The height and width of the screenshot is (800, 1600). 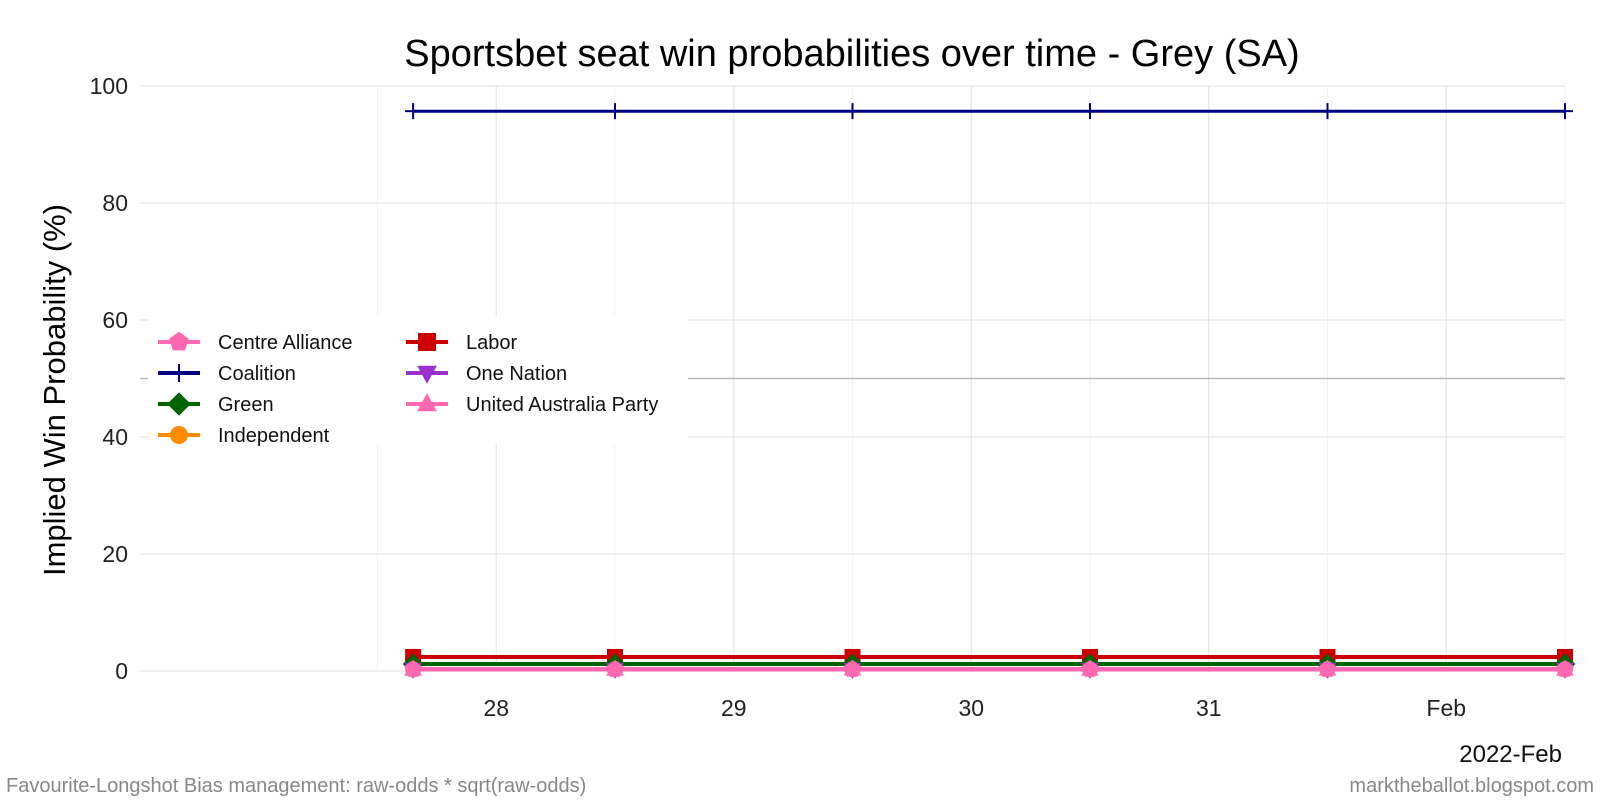 What do you see at coordinates (109, 86) in the screenshot?
I see `y-tick-label-100: 100` at bounding box center [109, 86].